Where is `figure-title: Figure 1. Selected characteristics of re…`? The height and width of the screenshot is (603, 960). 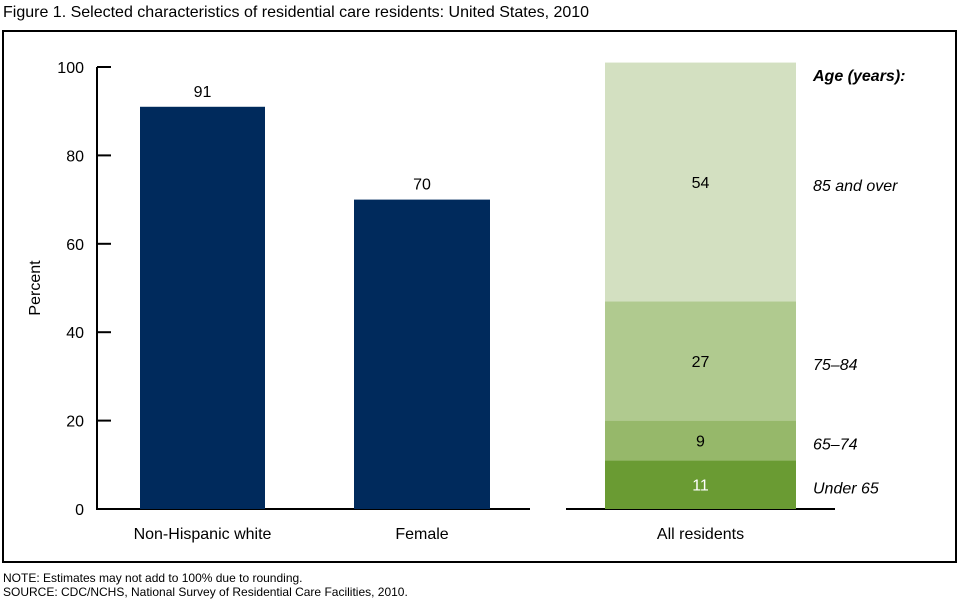
figure-title: Figure 1. Selected characteristics of re… is located at coordinates (296, 12).